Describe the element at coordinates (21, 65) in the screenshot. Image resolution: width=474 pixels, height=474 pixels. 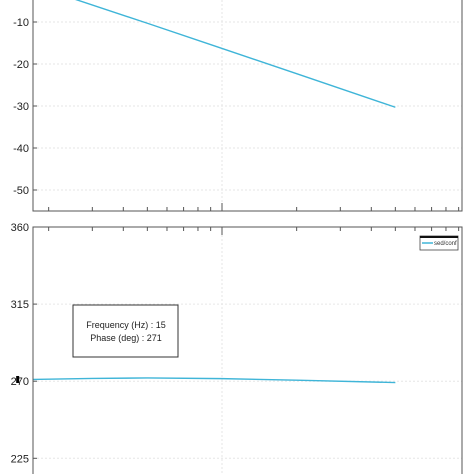
I see `y-tick-label: -20` at that location.